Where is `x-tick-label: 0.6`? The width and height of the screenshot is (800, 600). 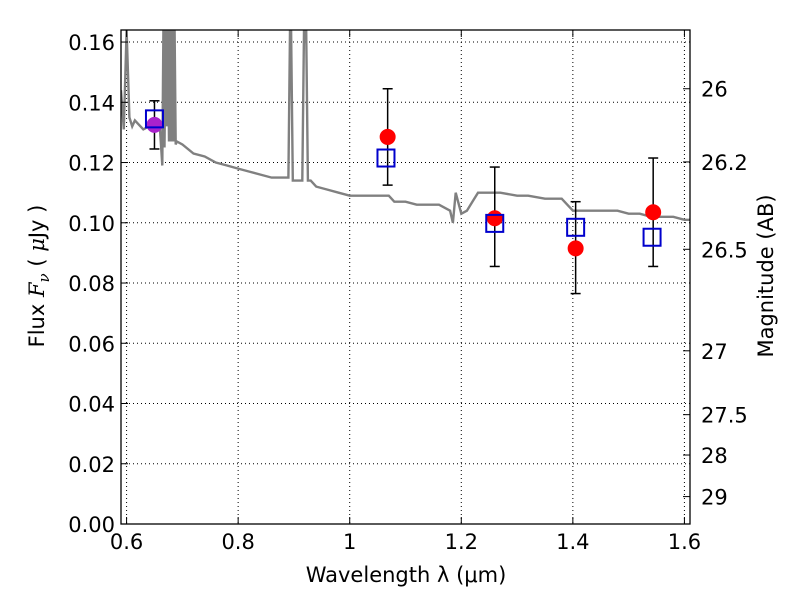 x-tick-label: 0.6 is located at coordinates (126, 542).